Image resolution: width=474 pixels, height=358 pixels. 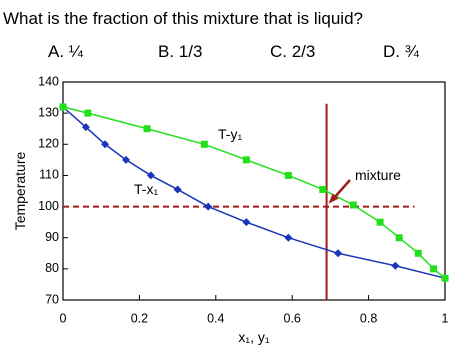 I want to click on y-tick-label: 70, so click(x=52, y=299).